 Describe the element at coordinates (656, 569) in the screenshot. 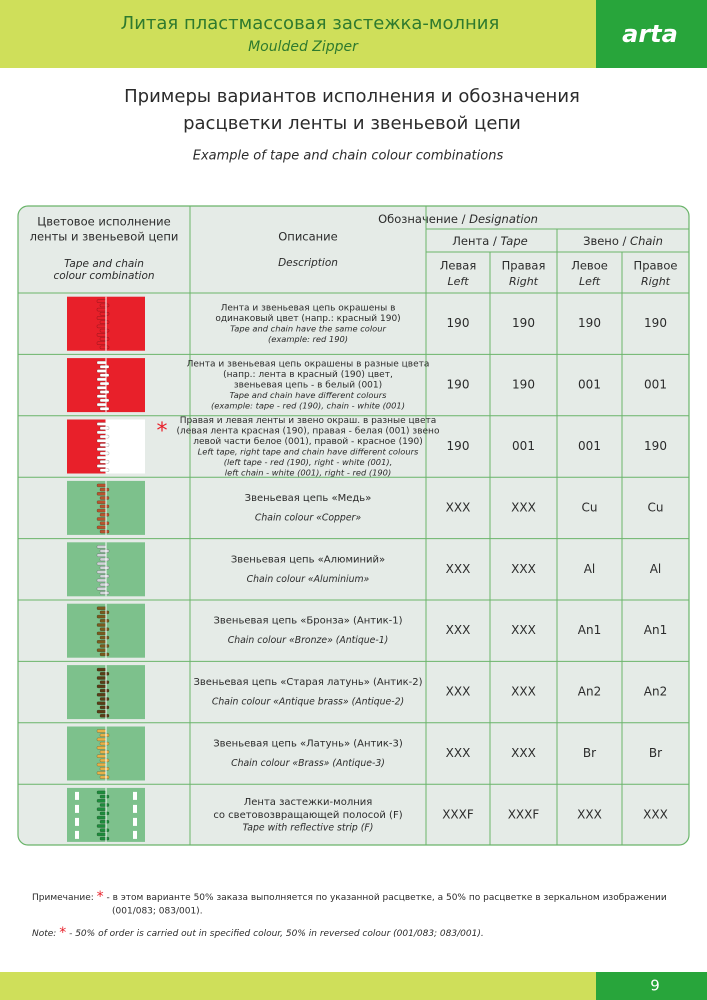

I see `designation-value: Al` at that location.